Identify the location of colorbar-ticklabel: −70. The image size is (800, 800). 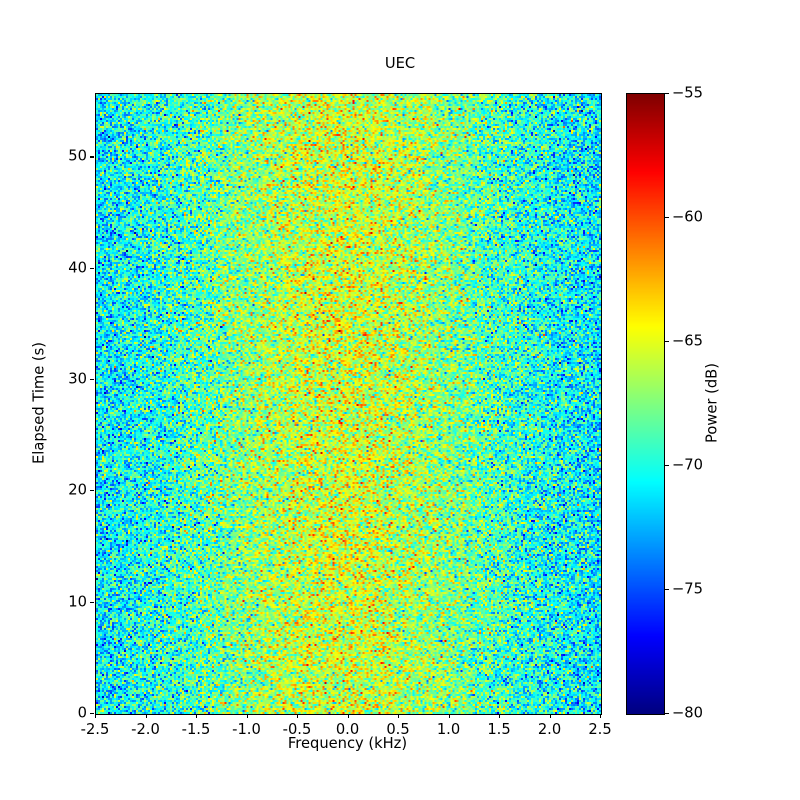
(687, 465).